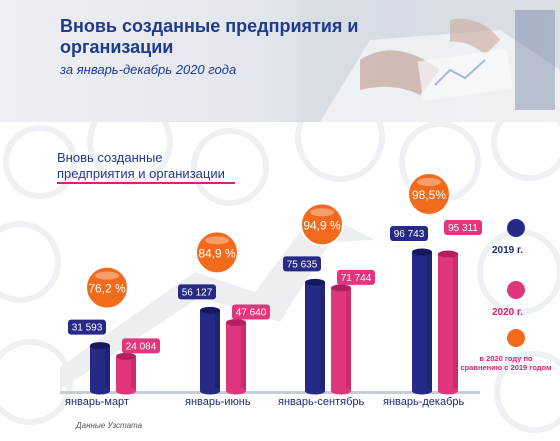  Describe the element at coordinates (430, 61) in the screenshot. I see `banner-photo` at that location.